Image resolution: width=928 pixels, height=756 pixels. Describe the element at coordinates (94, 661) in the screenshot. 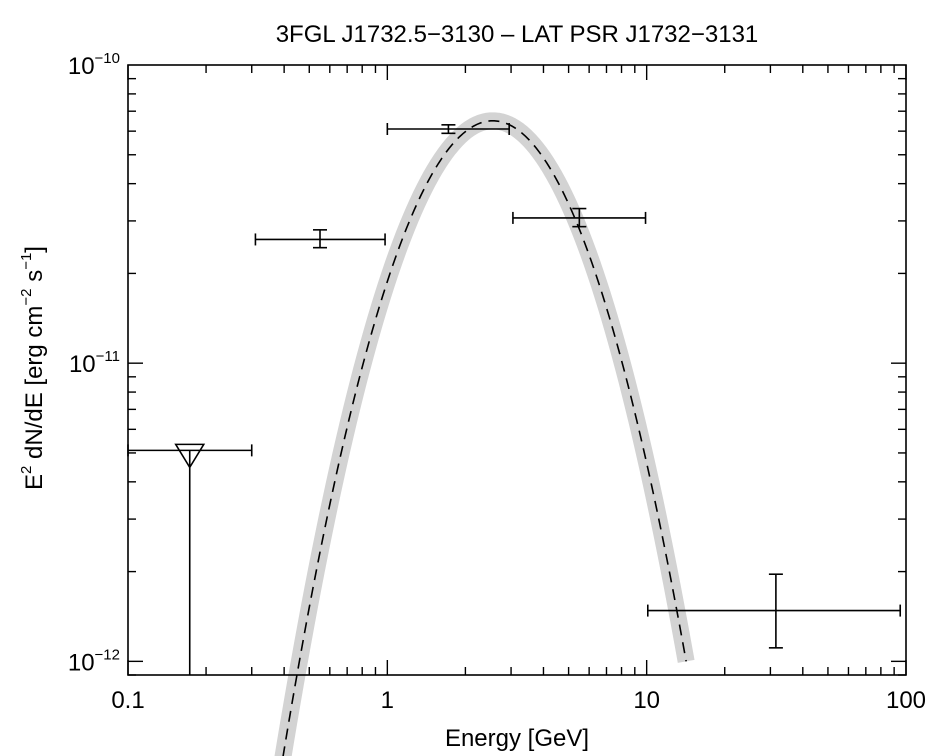

I see `y-tick-label: 10−12` at that location.